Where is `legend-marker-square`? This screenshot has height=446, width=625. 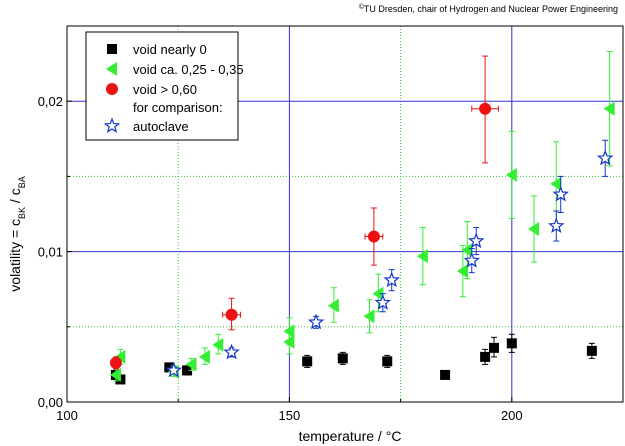 legend-marker-square is located at coordinates (112, 49).